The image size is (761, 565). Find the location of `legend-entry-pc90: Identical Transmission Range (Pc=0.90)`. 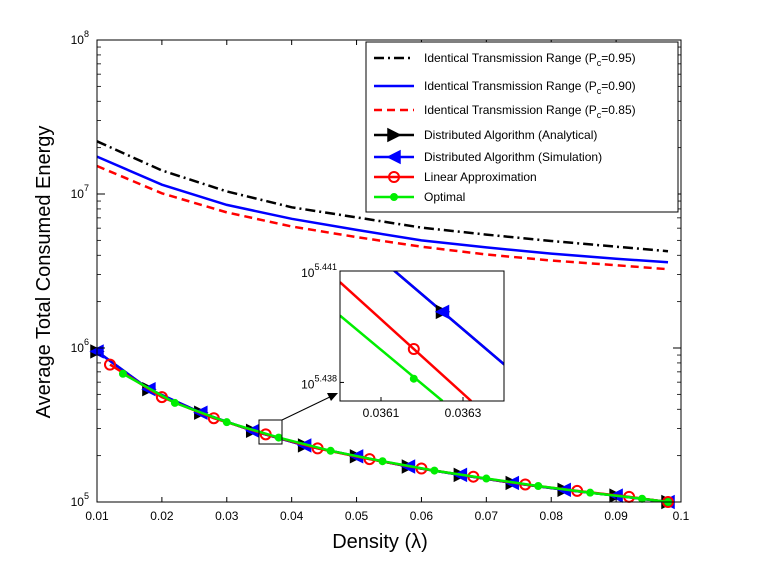

legend-entry-pc90: Identical Transmission Range (Pc=0.90) is located at coordinates (505, 87).